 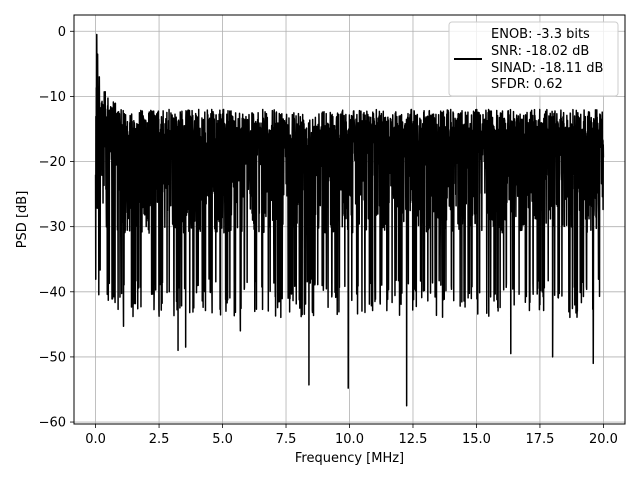 What do you see at coordinates (52, 97) in the screenshot?
I see `y-tick-label: −10` at bounding box center [52, 97].